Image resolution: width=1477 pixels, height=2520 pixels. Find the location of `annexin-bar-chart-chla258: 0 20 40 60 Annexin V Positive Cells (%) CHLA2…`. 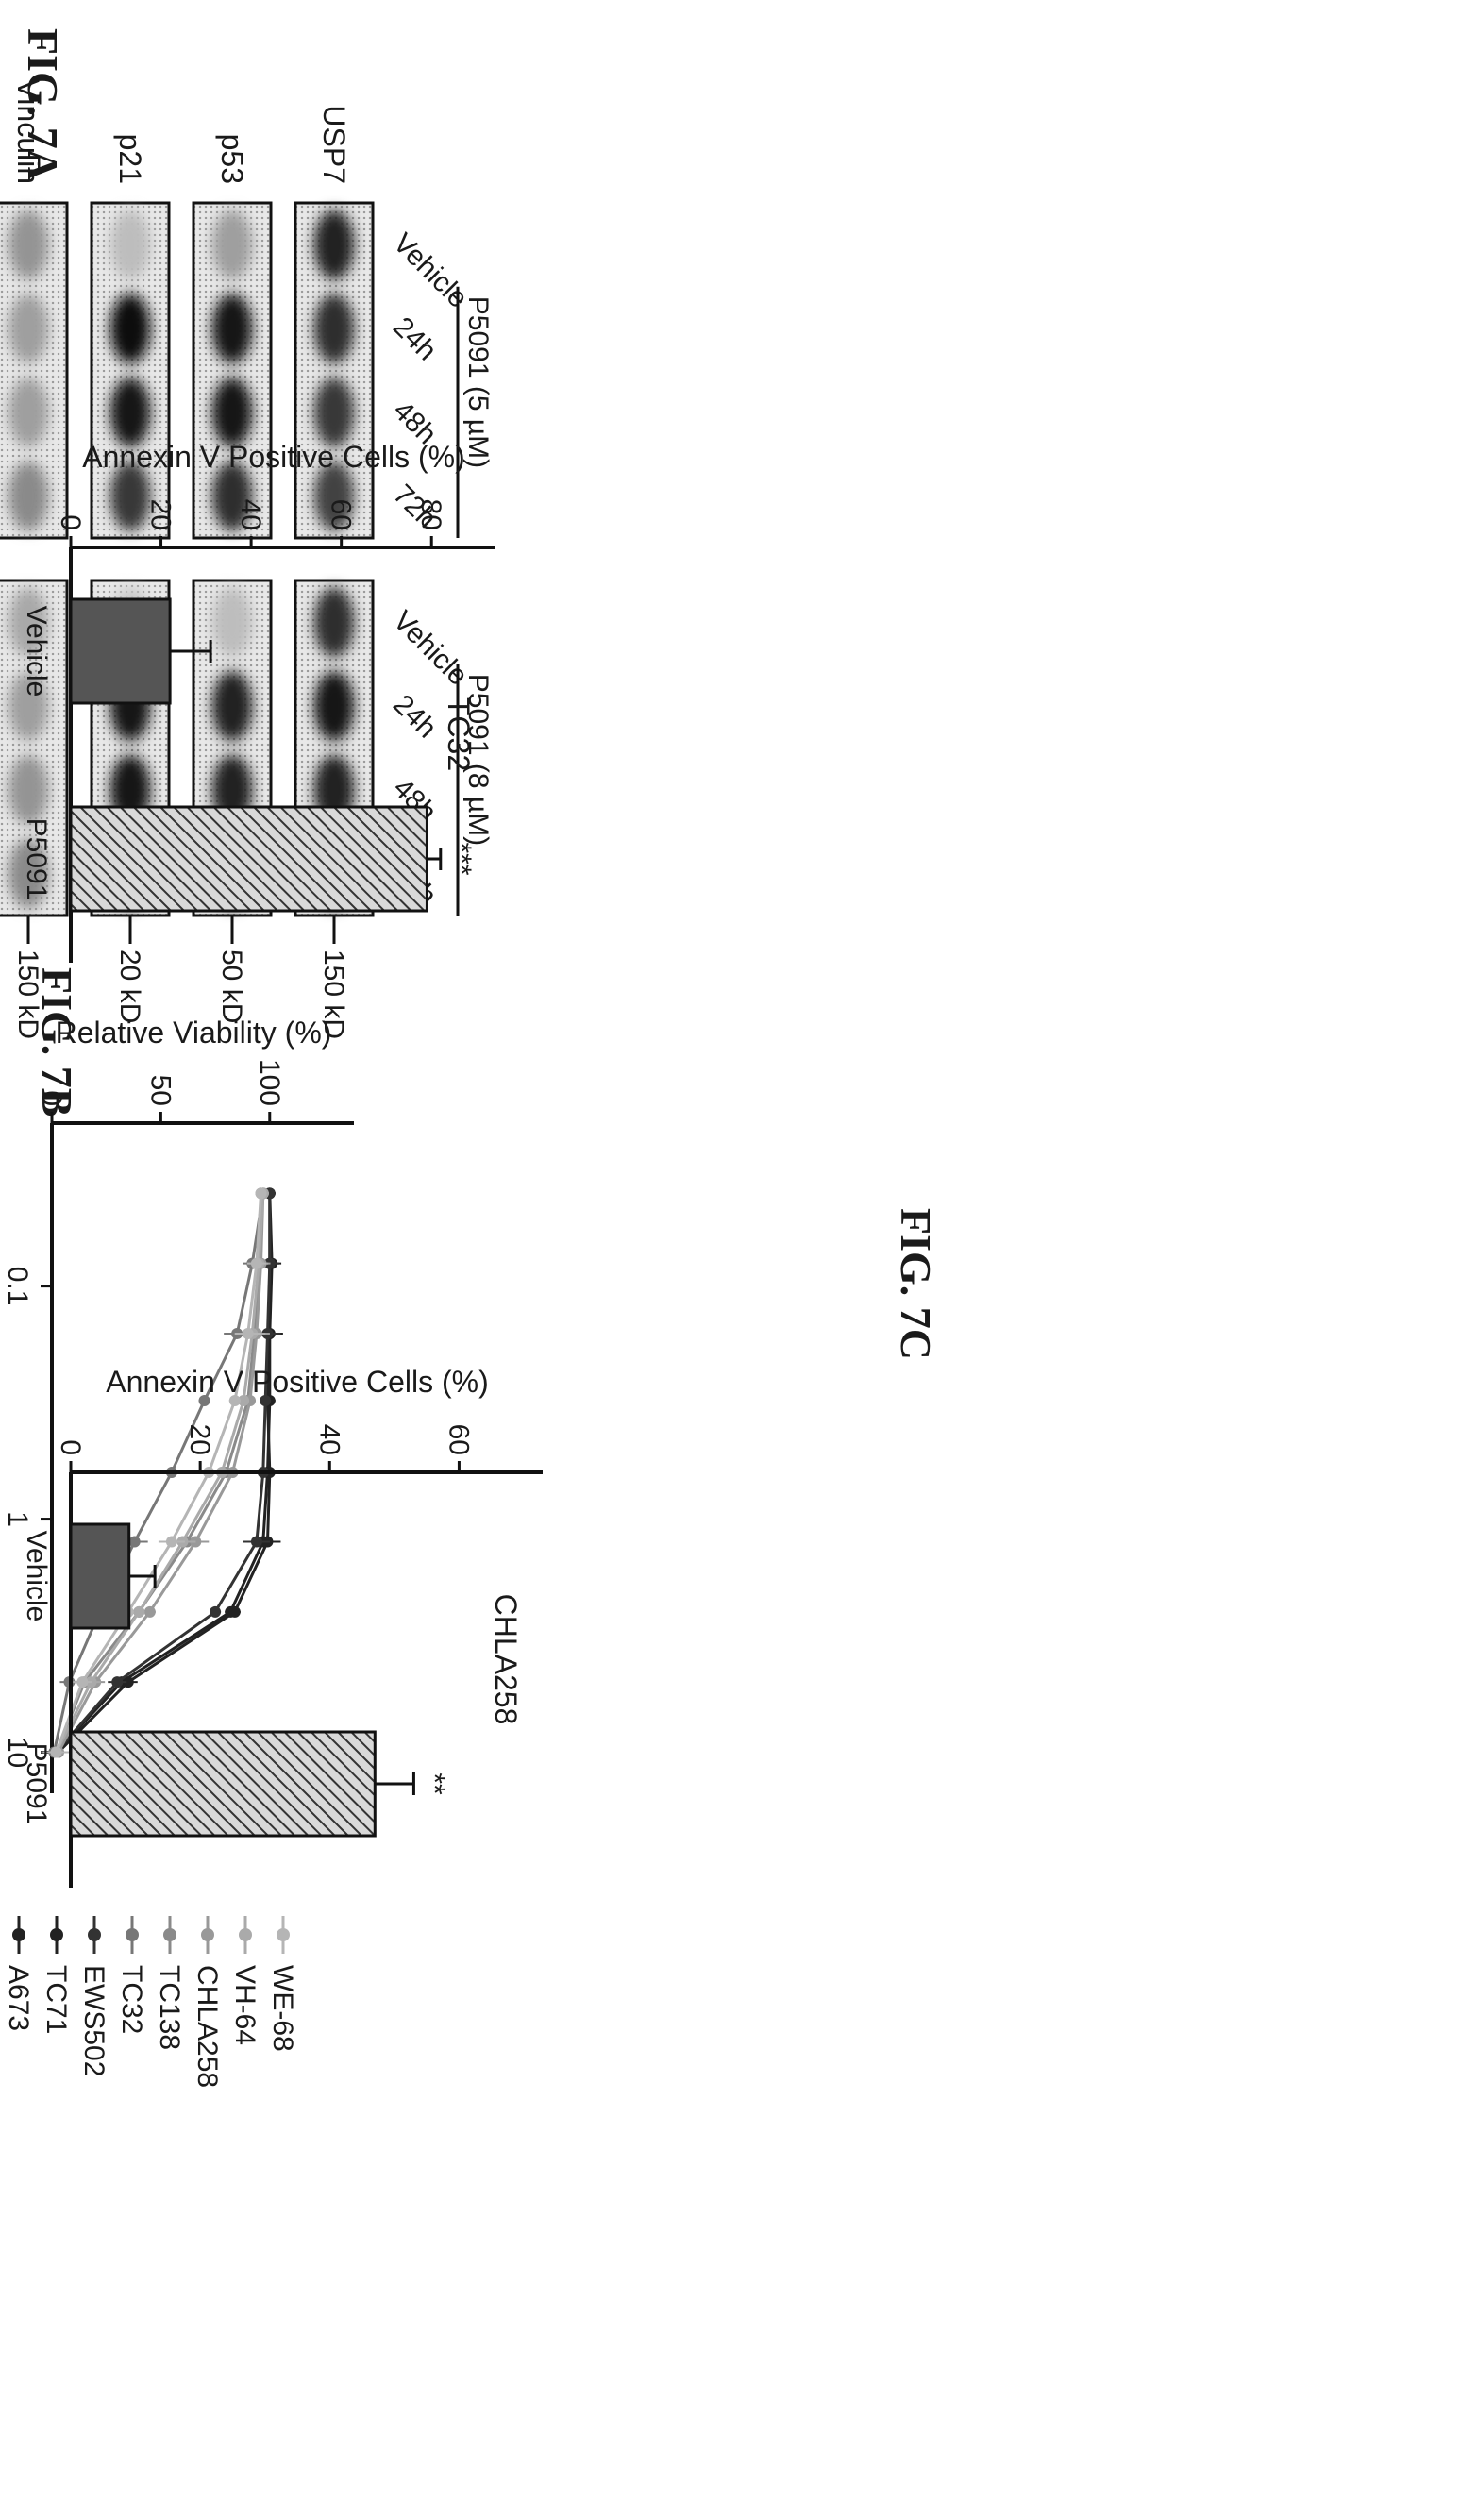

annexin-bar-chart-chla258: 0 20 40 60 Annexin V Positive Cells (%) CHLA2… is located at coordinates (282, 1626).